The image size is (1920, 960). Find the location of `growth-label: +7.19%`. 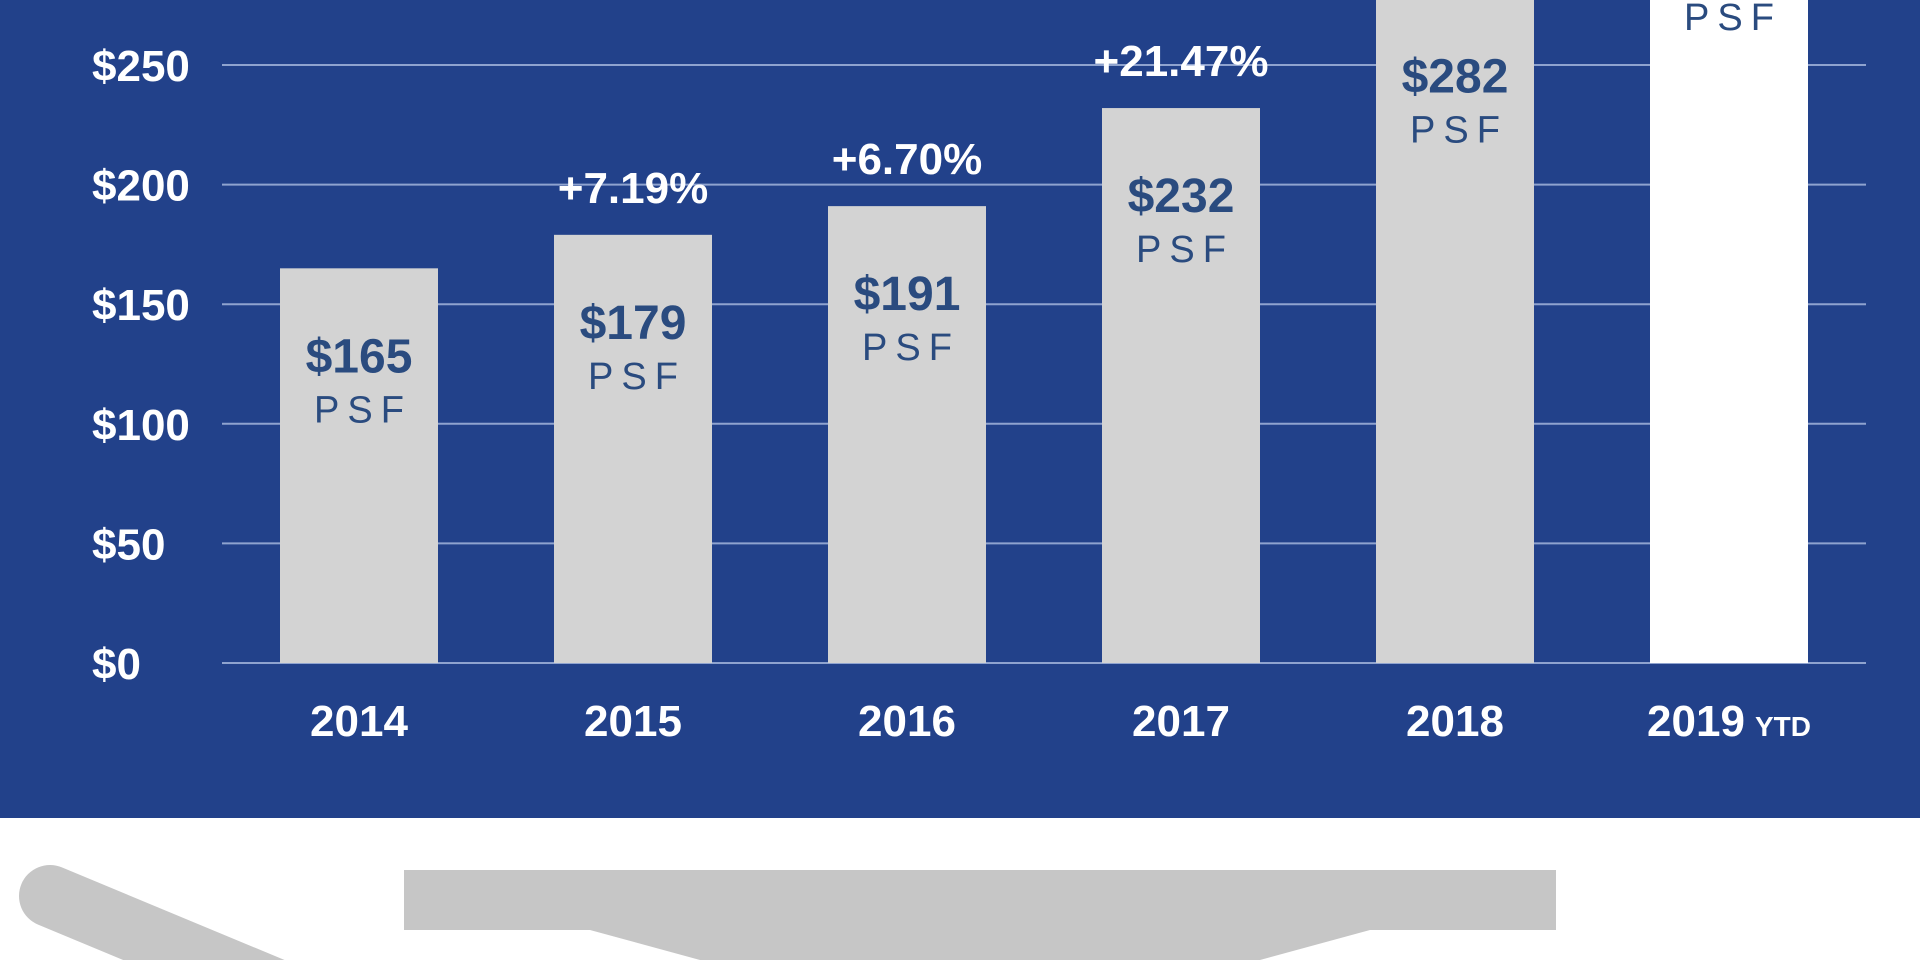

growth-label: +7.19% is located at coordinates (633, 188).